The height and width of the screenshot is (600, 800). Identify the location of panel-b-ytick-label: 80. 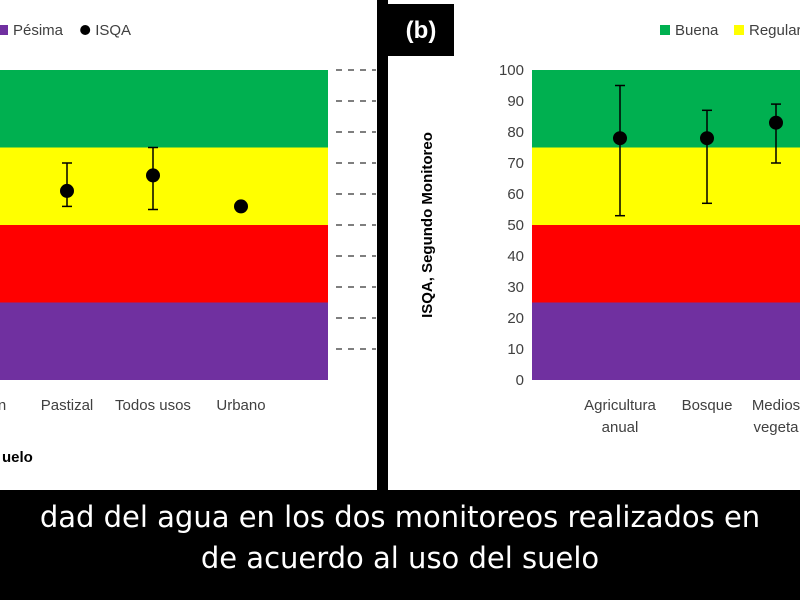
(515, 132).